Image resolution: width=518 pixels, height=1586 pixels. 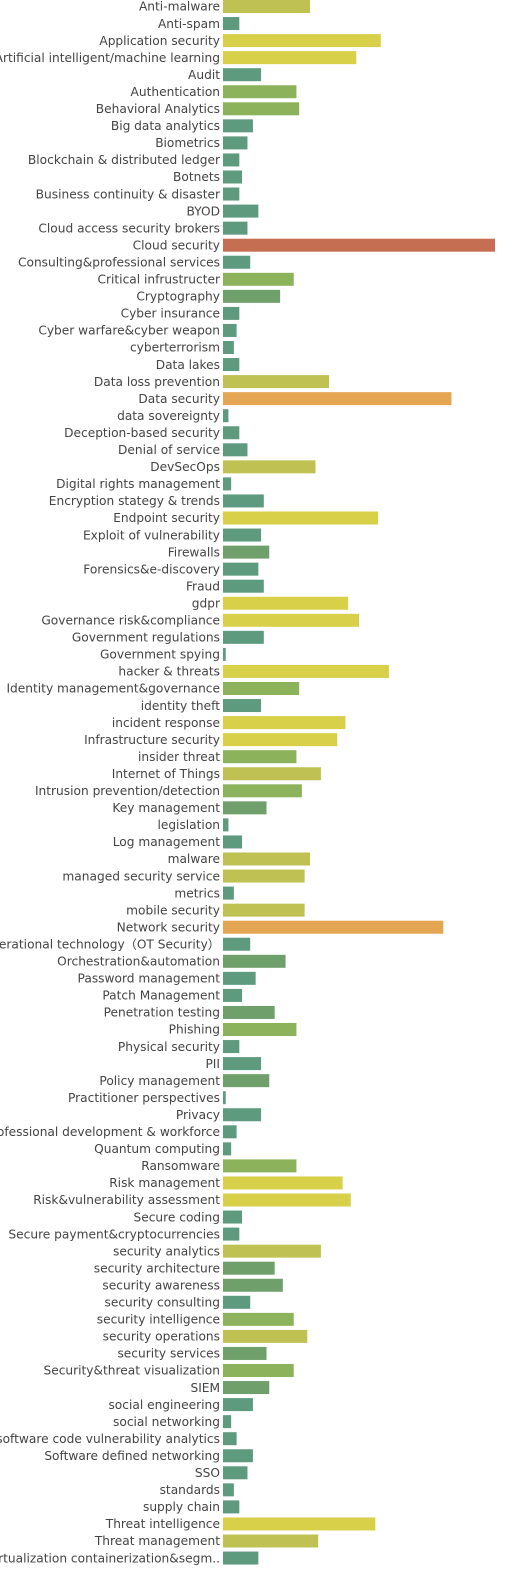 What do you see at coordinates (166, 723) in the screenshot?
I see `category-label: incident response` at bounding box center [166, 723].